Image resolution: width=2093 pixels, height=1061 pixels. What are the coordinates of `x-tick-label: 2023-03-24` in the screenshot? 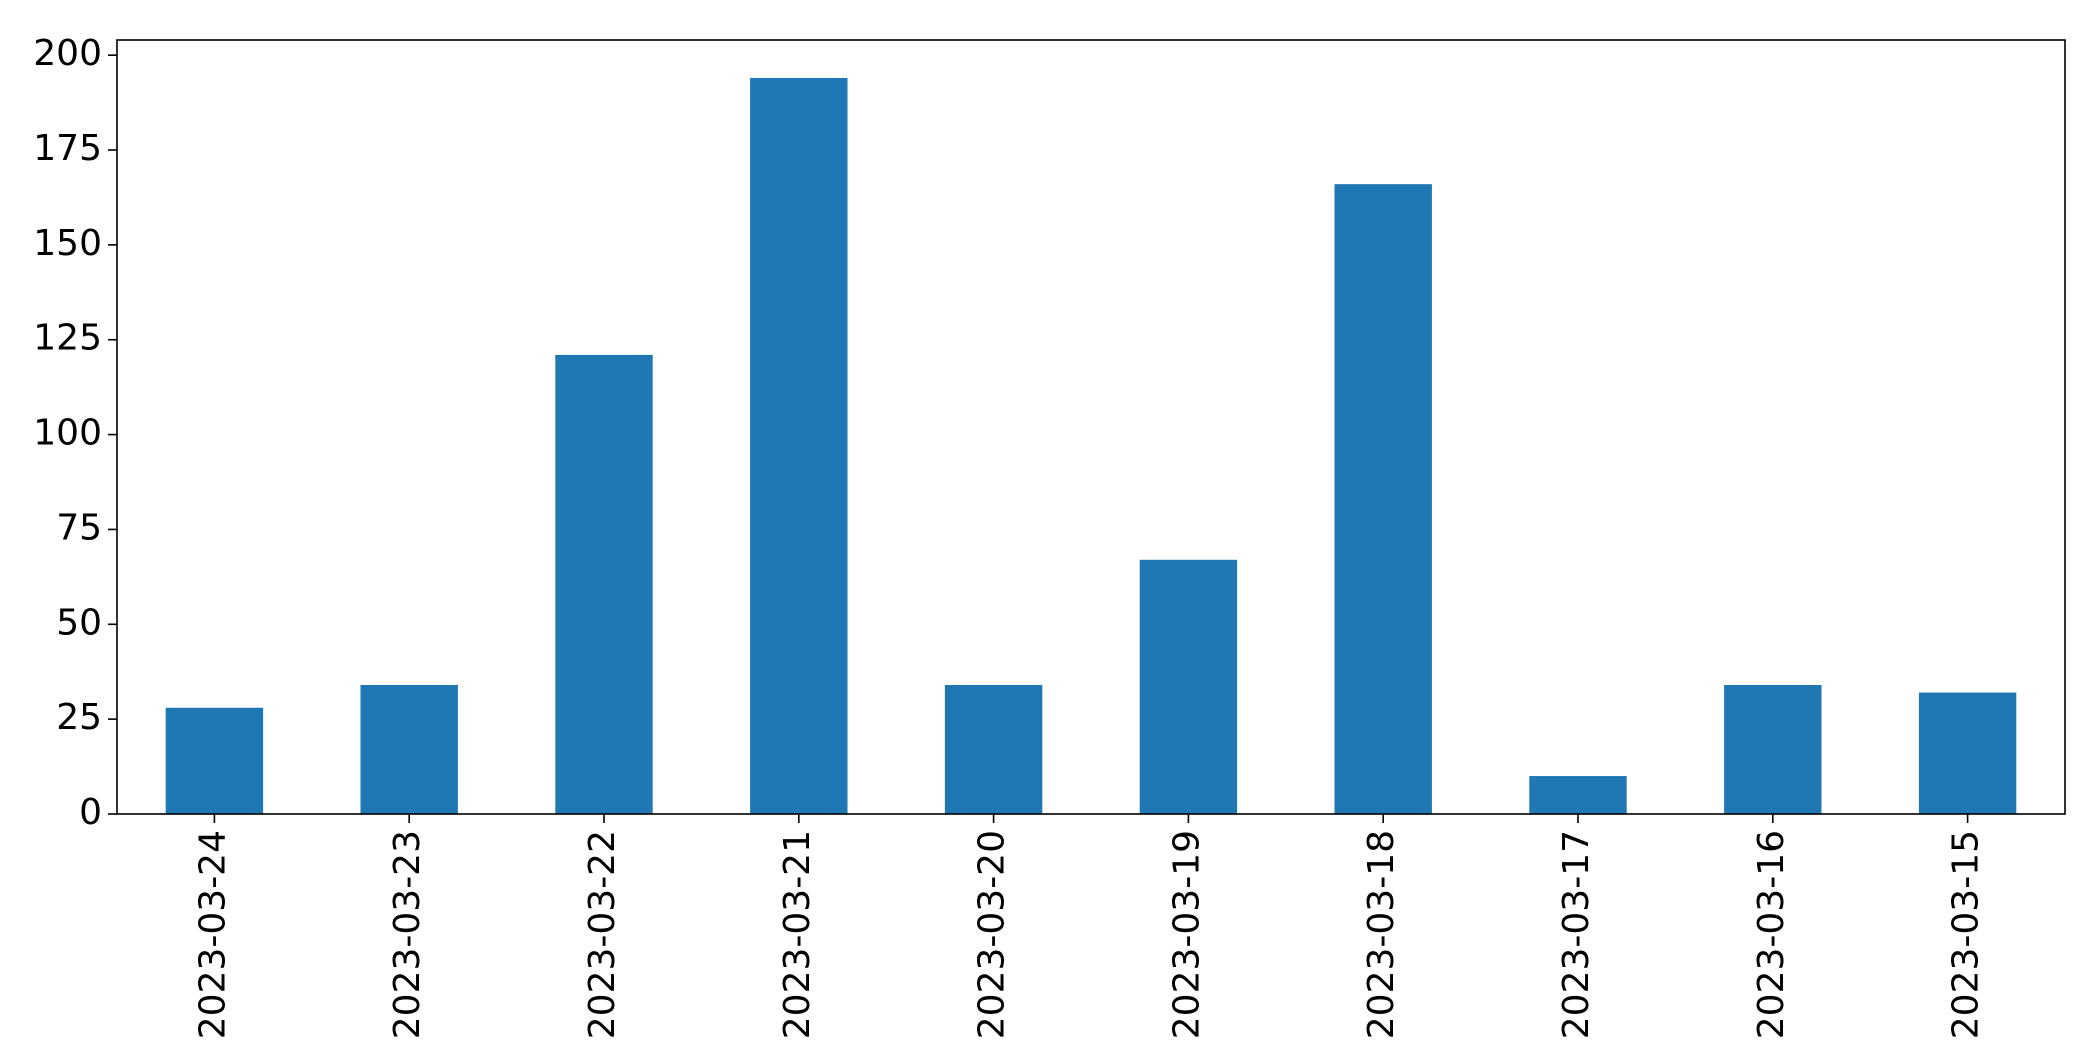 It's located at (212, 934).